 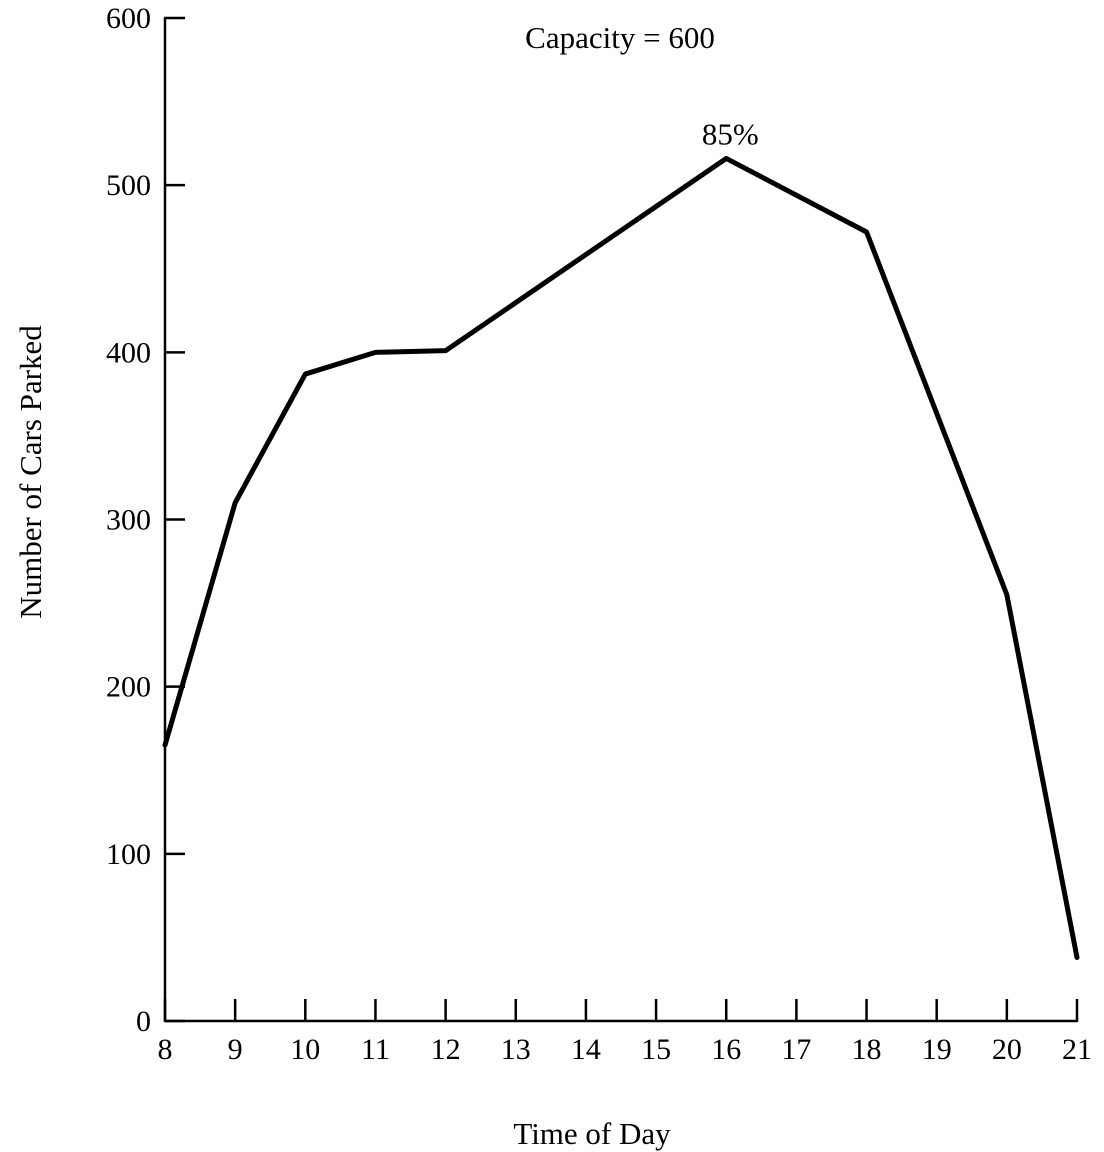 What do you see at coordinates (516, 1049) in the screenshot?
I see `x-tick-label: 13` at bounding box center [516, 1049].